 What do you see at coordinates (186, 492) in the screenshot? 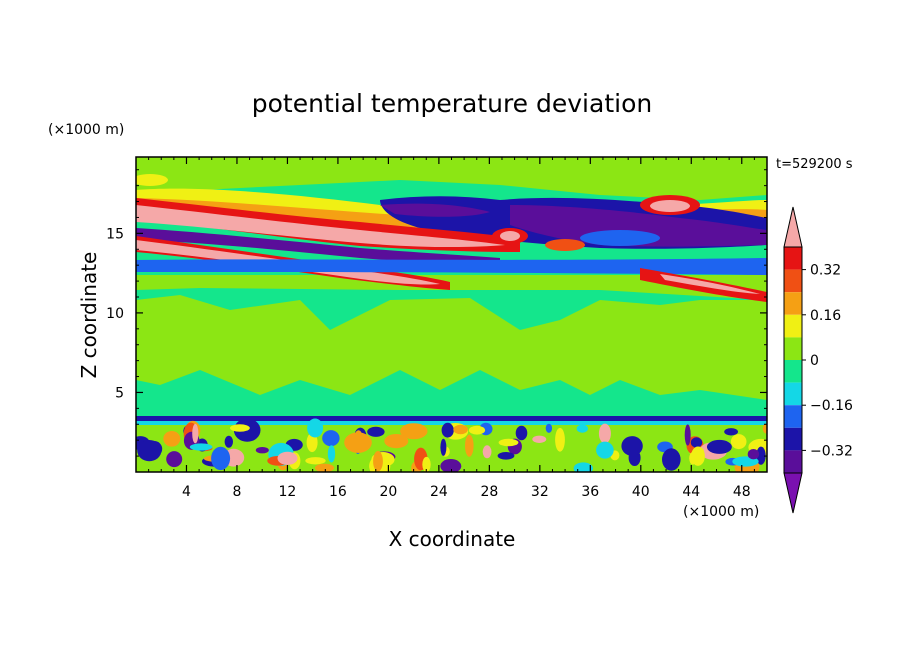
I see `x-tick-label: 4` at bounding box center [186, 492].